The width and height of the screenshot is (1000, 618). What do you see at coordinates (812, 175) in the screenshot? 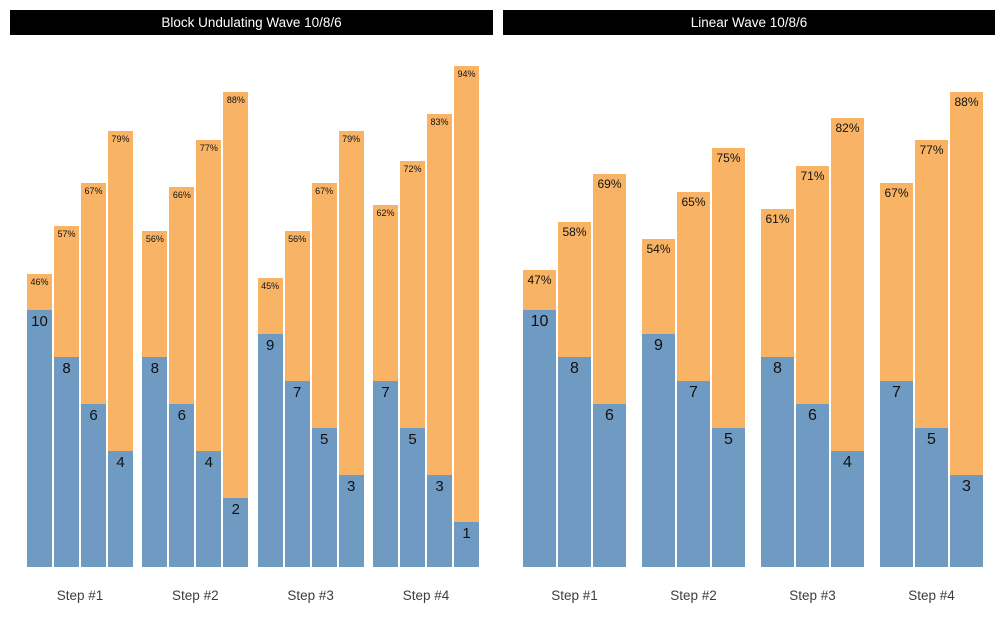
I see `intensity-pct-label: 71%` at bounding box center [812, 175].